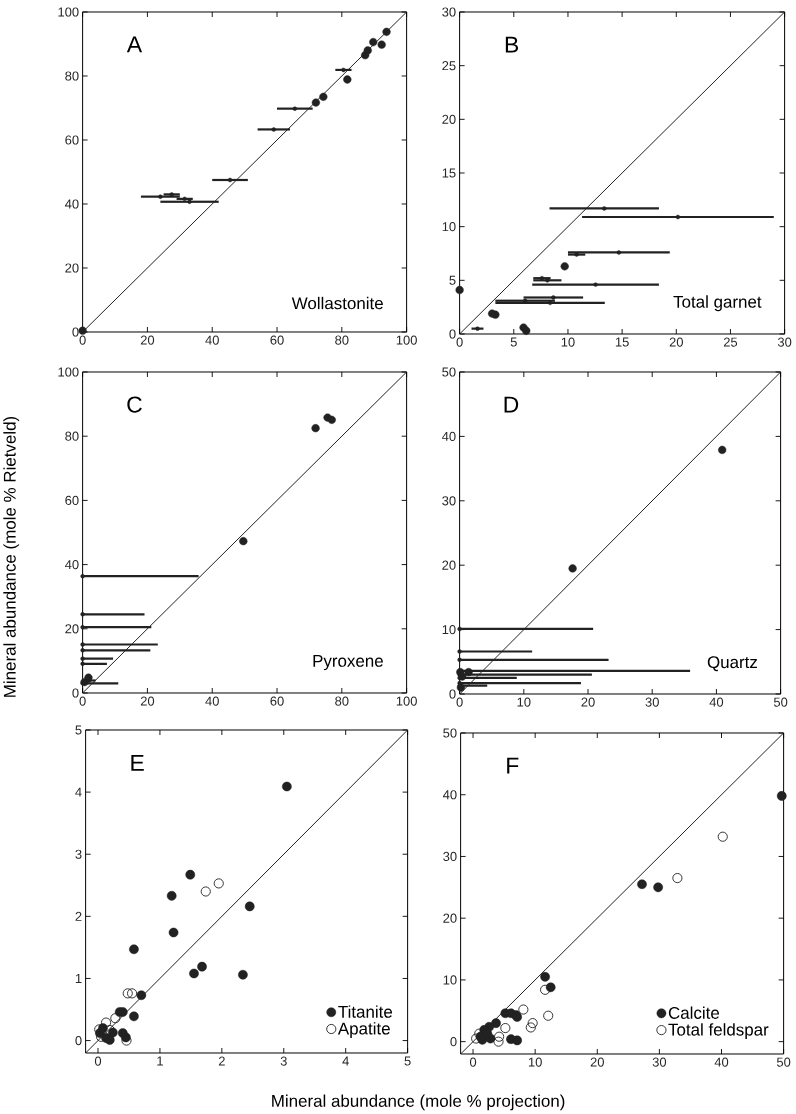 The image size is (796, 1114). I want to click on y-tick-label: 15, so click(449, 173).